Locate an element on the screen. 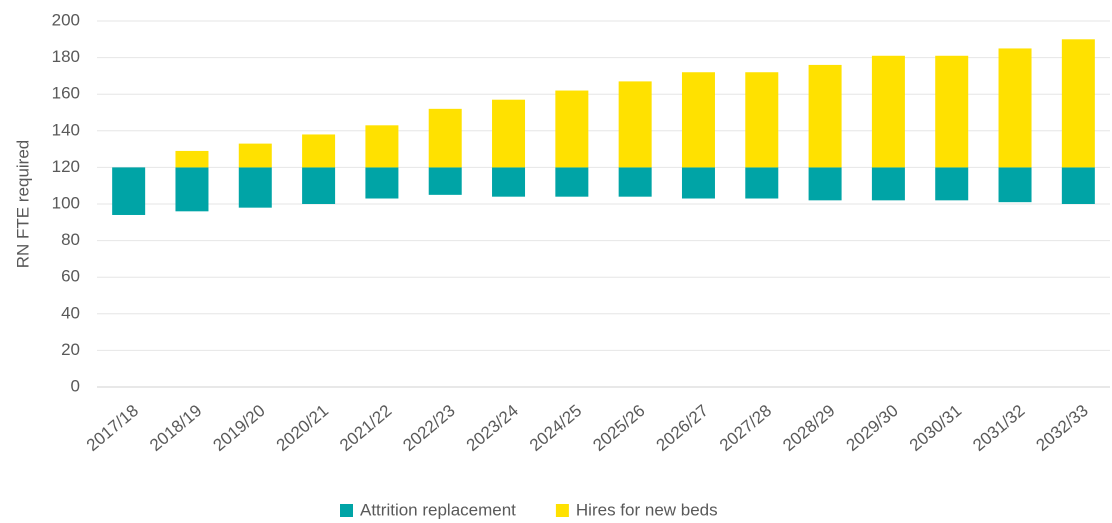  y-tick-label: 80 is located at coordinates (70, 239).